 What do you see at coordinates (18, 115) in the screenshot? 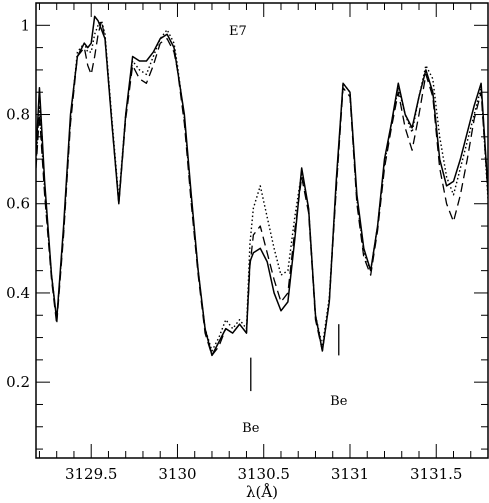
I see `y-tick-label: 0.8` at bounding box center [18, 115].